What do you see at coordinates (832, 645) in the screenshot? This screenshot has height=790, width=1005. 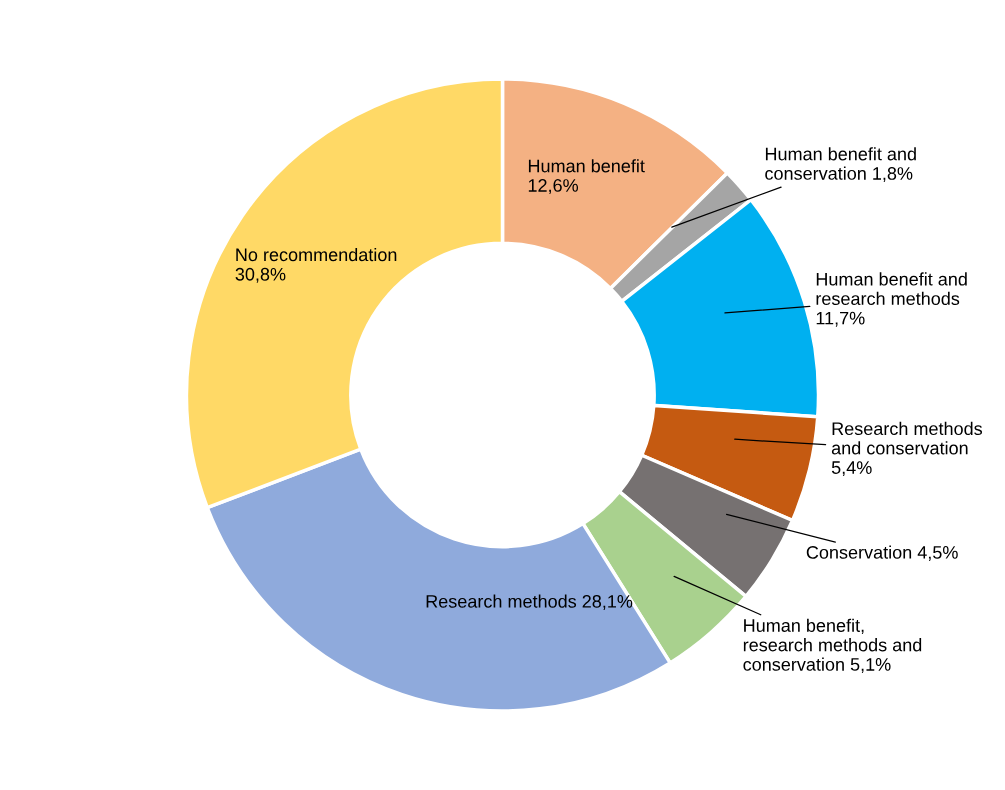 I see `slice-label: Human benefit, research methods and conservation 5,1%` at bounding box center [832, 645].